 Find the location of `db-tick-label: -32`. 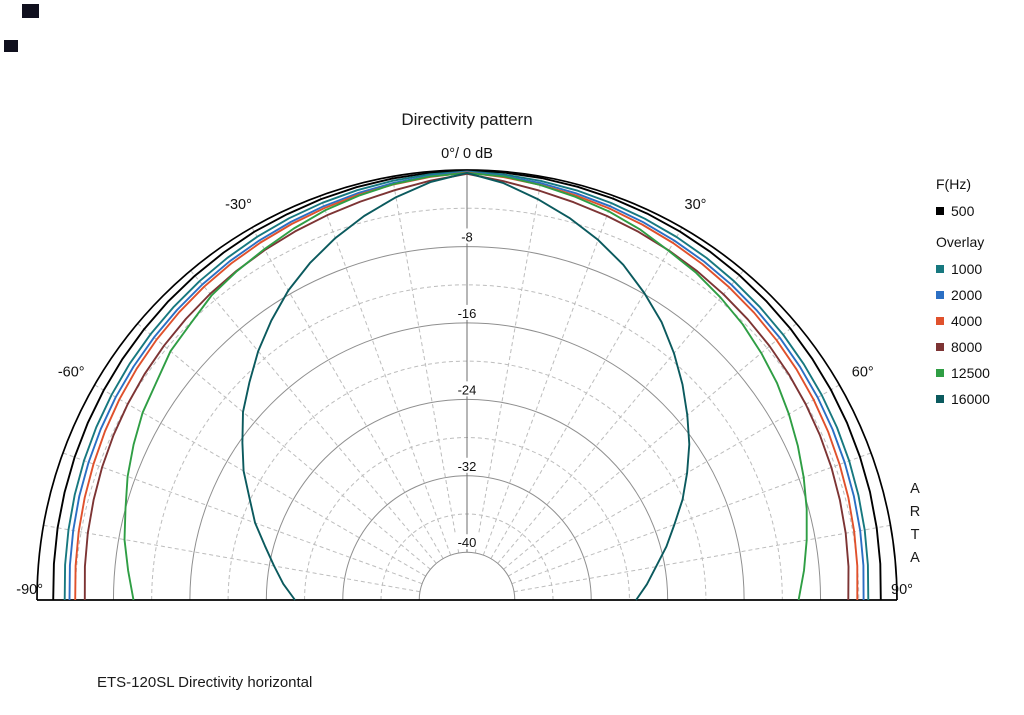

db-tick-label: -32 is located at coordinates (467, 466).